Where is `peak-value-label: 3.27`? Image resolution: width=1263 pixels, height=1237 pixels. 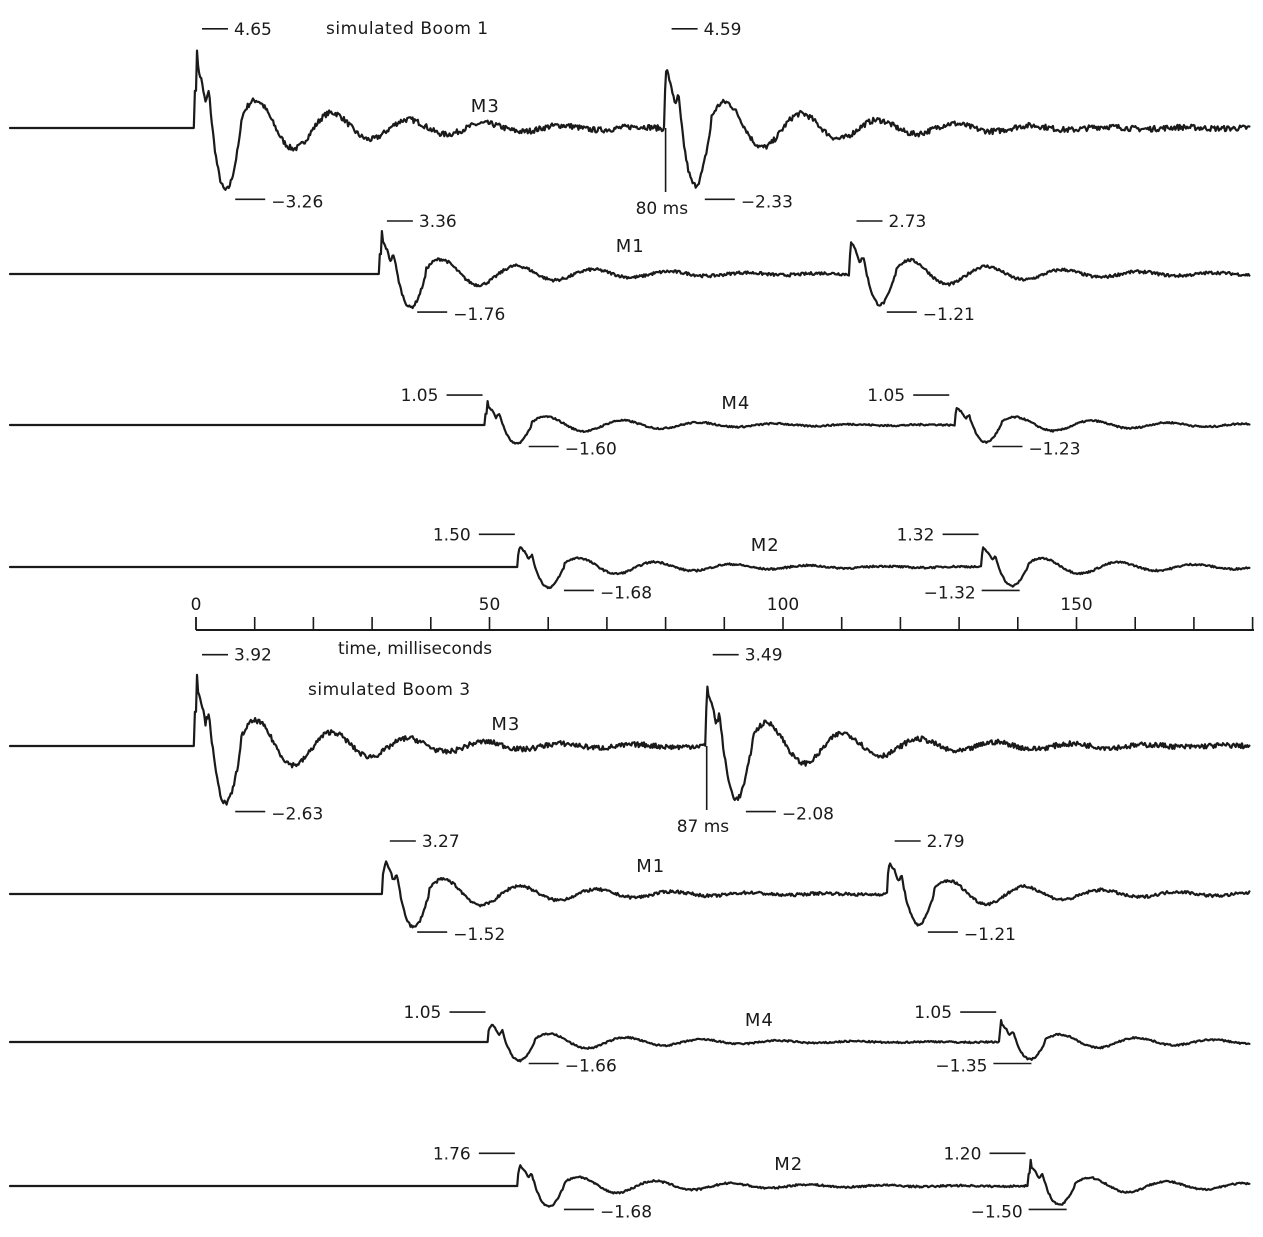
peak-value-label: 3.27 is located at coordinates (441, 842).